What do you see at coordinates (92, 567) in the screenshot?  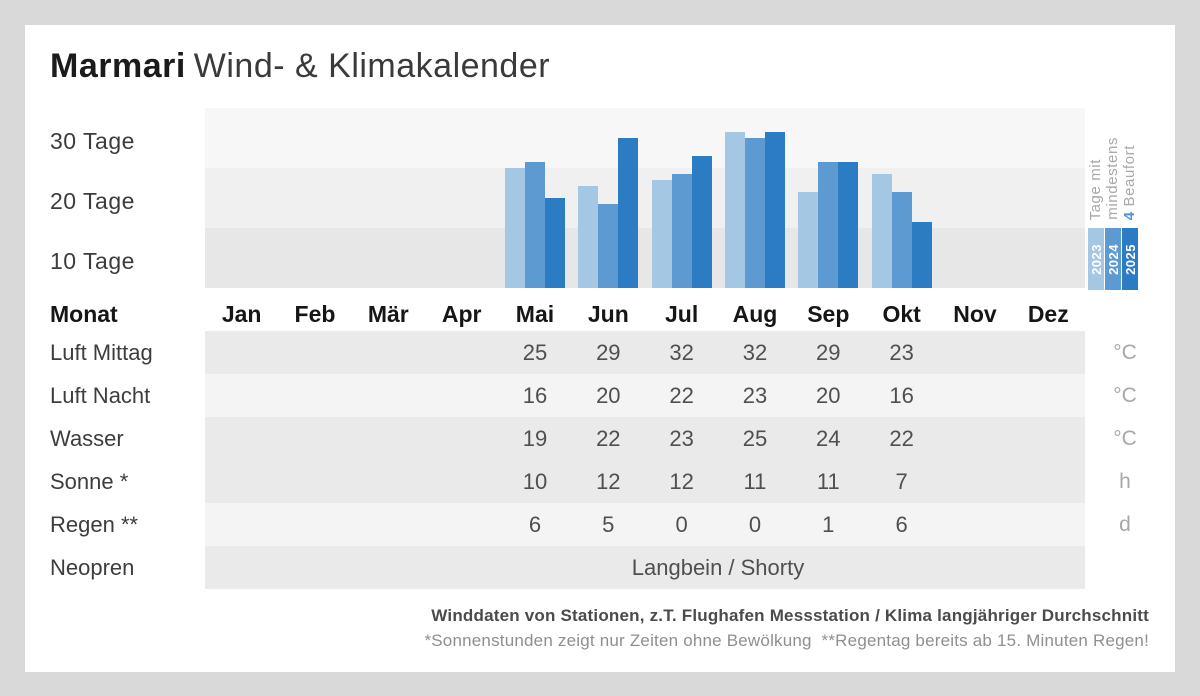 I see `row-label-neopren: Neopren` at bounding box center [92, 567].